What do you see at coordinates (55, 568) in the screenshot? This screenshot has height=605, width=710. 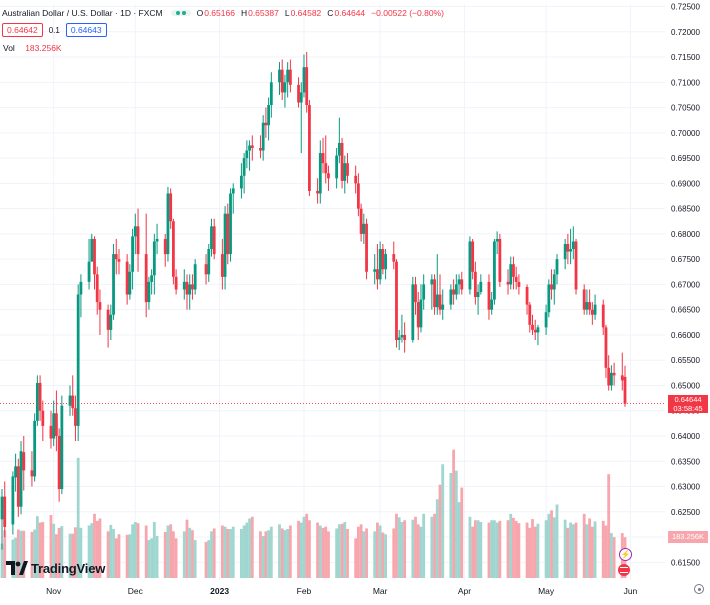 I see `tradingview-logo: TradingView` at bounding box center [55, 568].